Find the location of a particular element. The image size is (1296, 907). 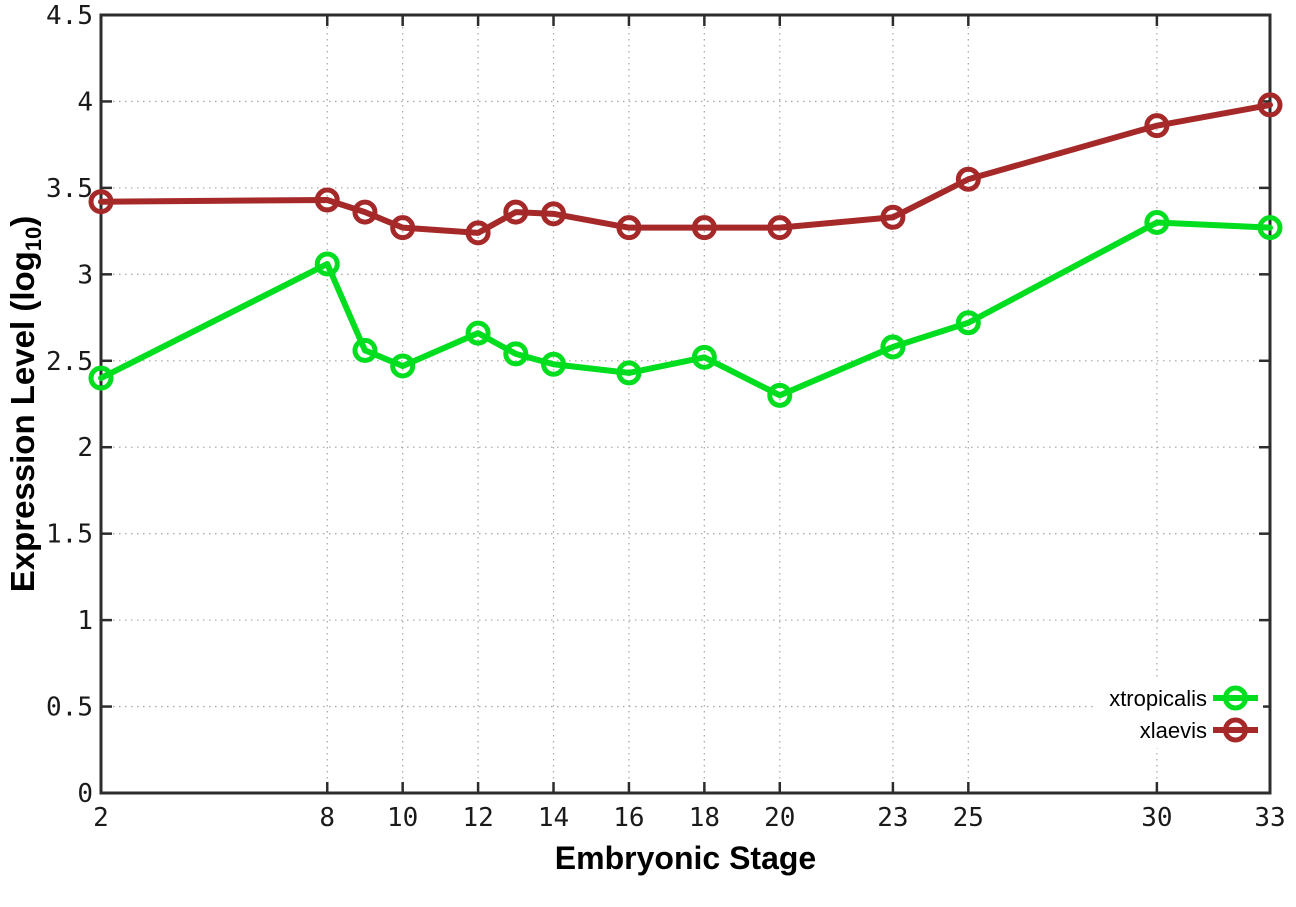

y-tick-label: 0.5 is located at coordinates (69, 708).